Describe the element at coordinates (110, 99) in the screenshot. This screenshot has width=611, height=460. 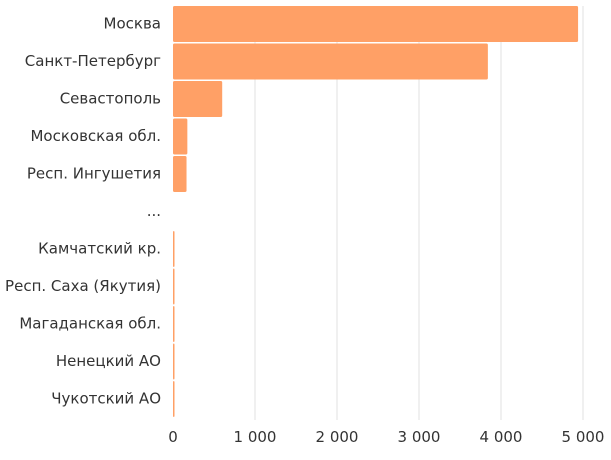
I see `category-label: Севастополь` at that location.